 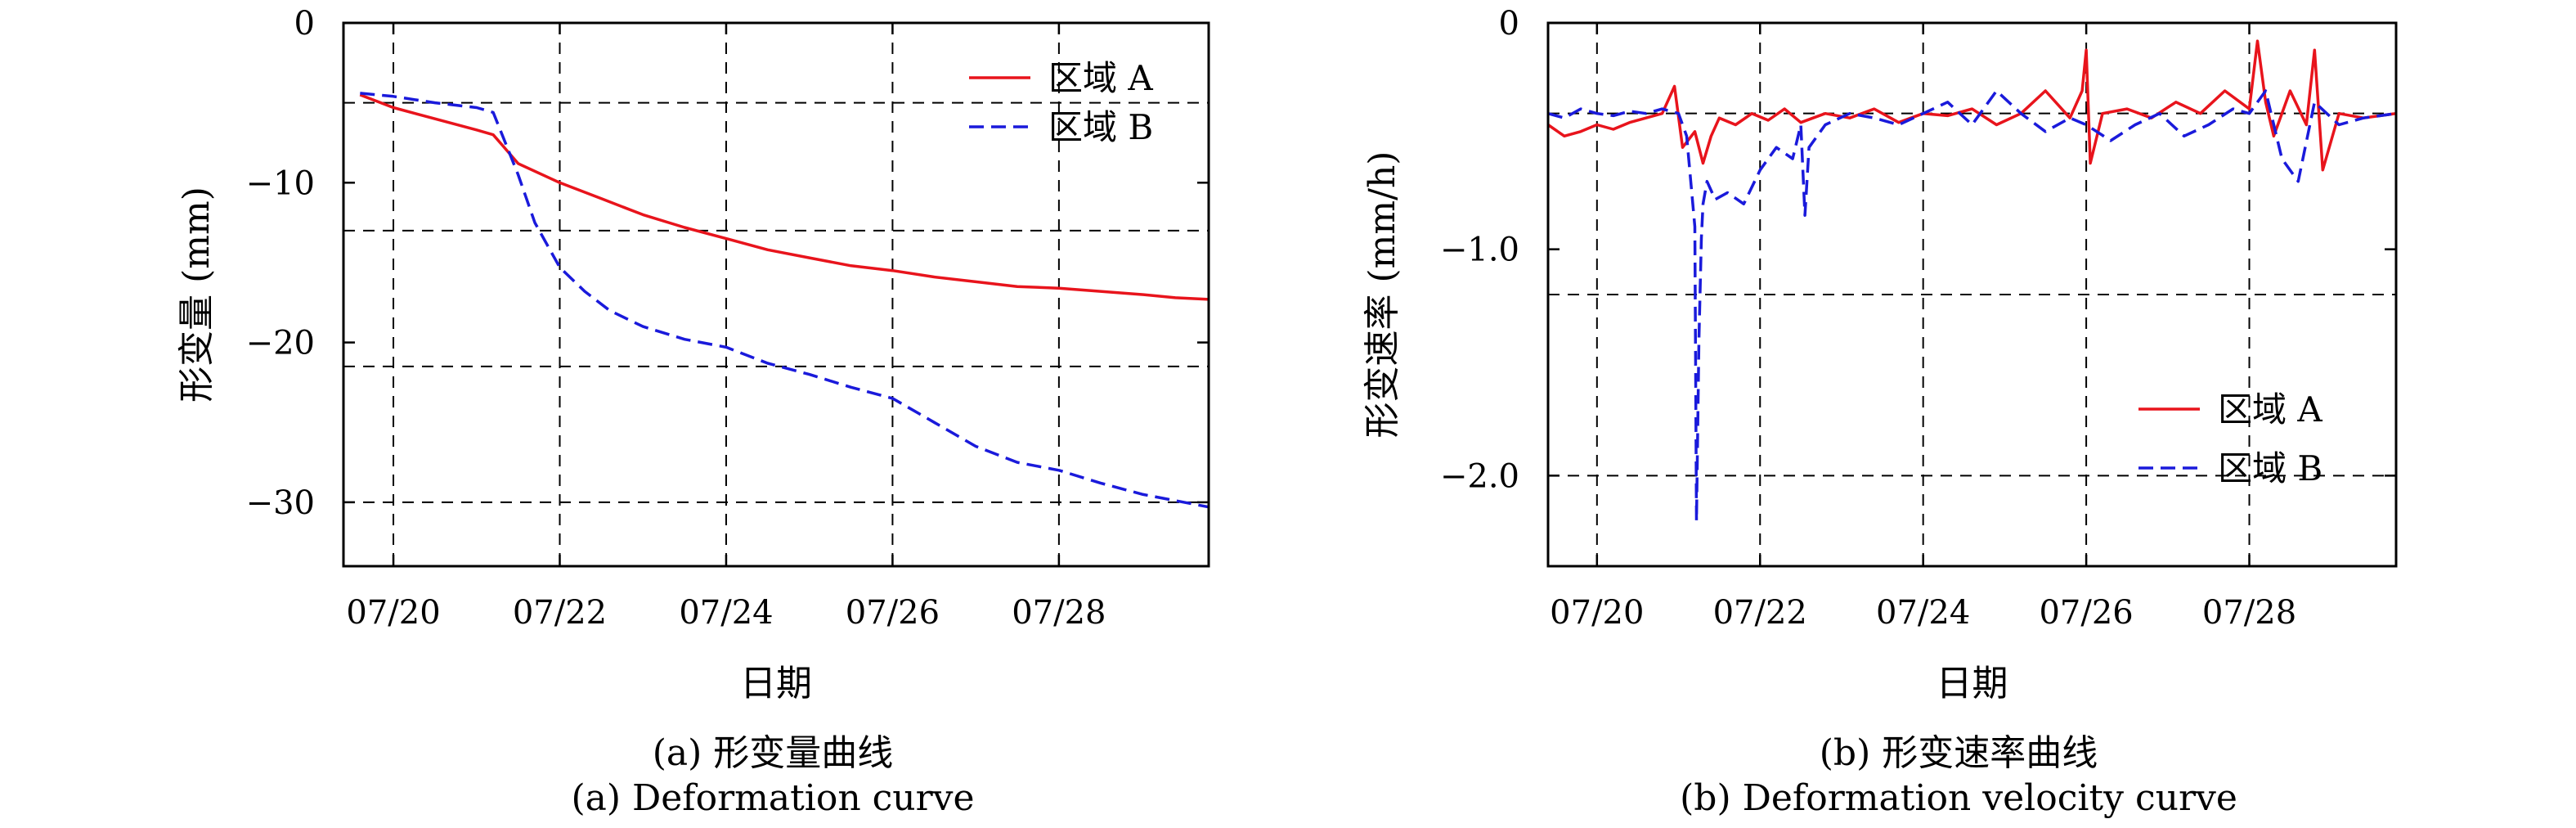 I want to click on caption-b-zh: (b) 形变速率曲线, so click(x=1959, y=753).